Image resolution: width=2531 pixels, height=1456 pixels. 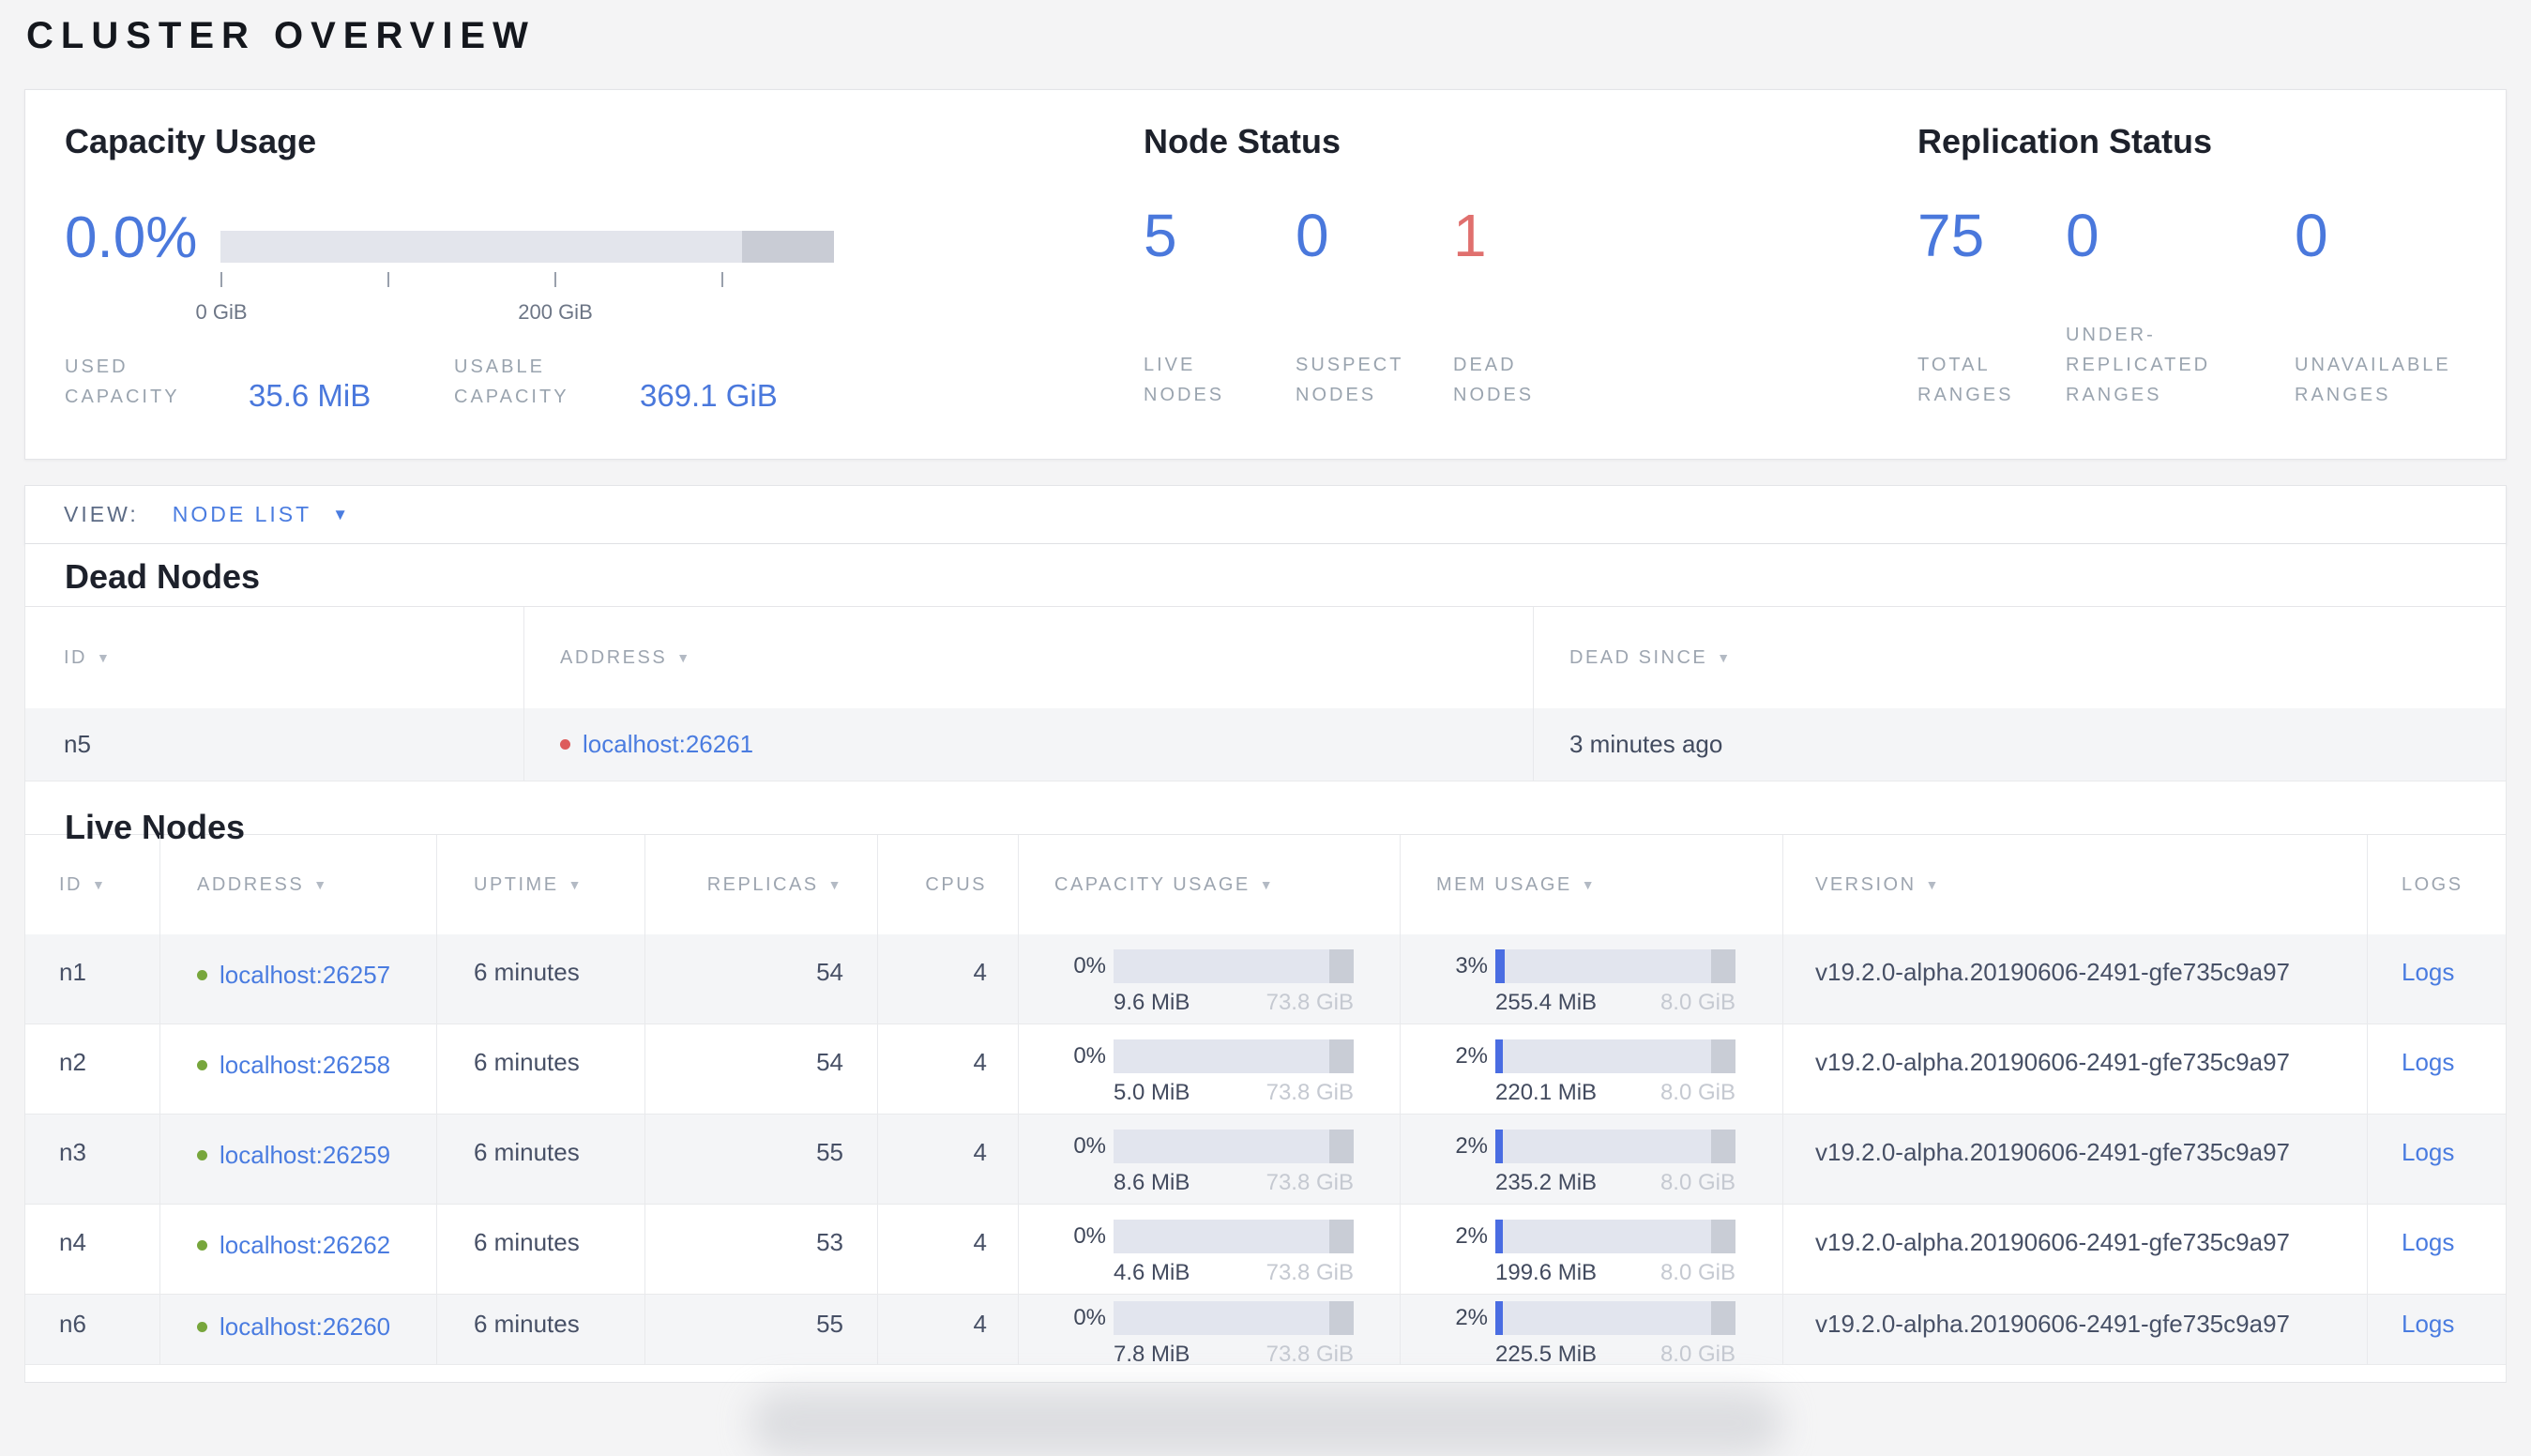 I want to click on capacity-used-value: 8.6 MiB, so click(x=1152, y=1182).